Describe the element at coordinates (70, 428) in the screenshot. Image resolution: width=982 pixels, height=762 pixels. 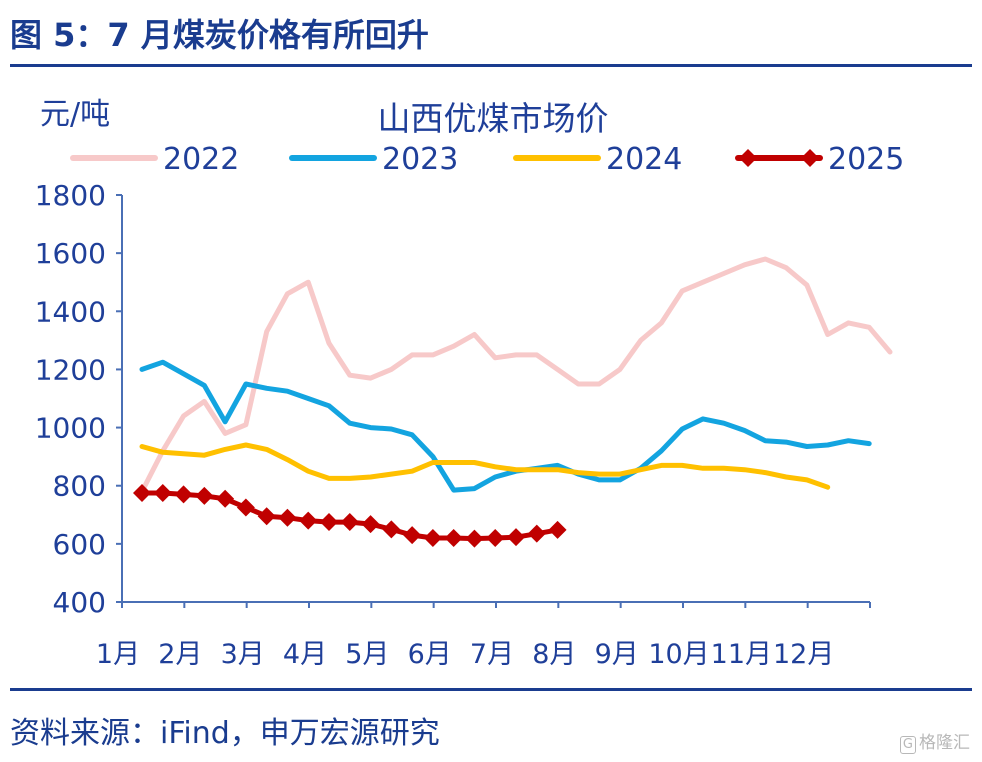
I see `y-tick-label: 1000` at that location.